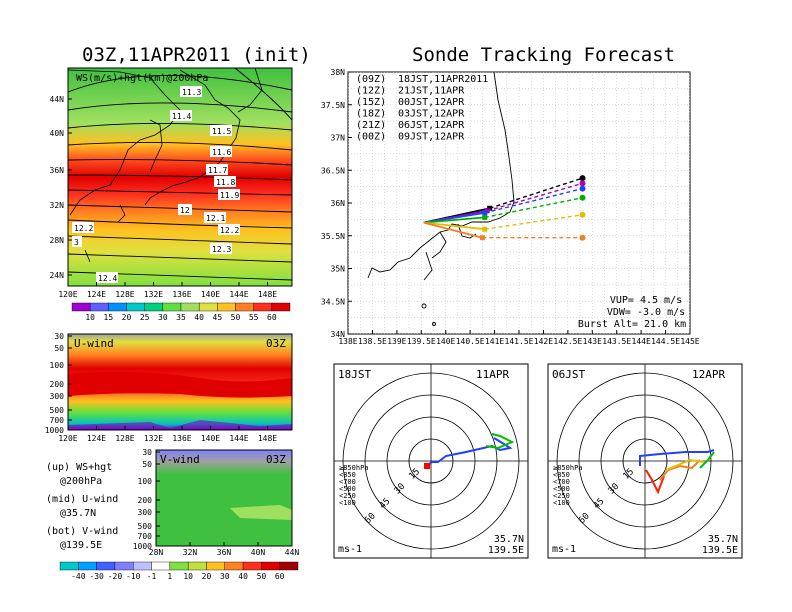  What do you see at coordinates (333, 170) in the screenshot?
I see `lat-tick-label: 36.5N` at bounding box center [333, 170].